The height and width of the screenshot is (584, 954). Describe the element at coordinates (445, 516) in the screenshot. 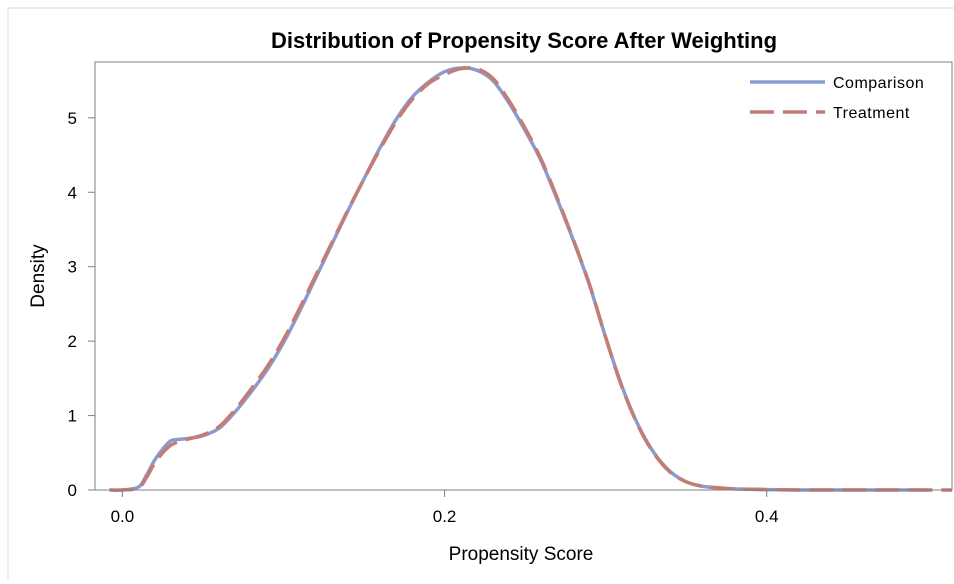

I see `x-tick-label: 0.2` at that location.